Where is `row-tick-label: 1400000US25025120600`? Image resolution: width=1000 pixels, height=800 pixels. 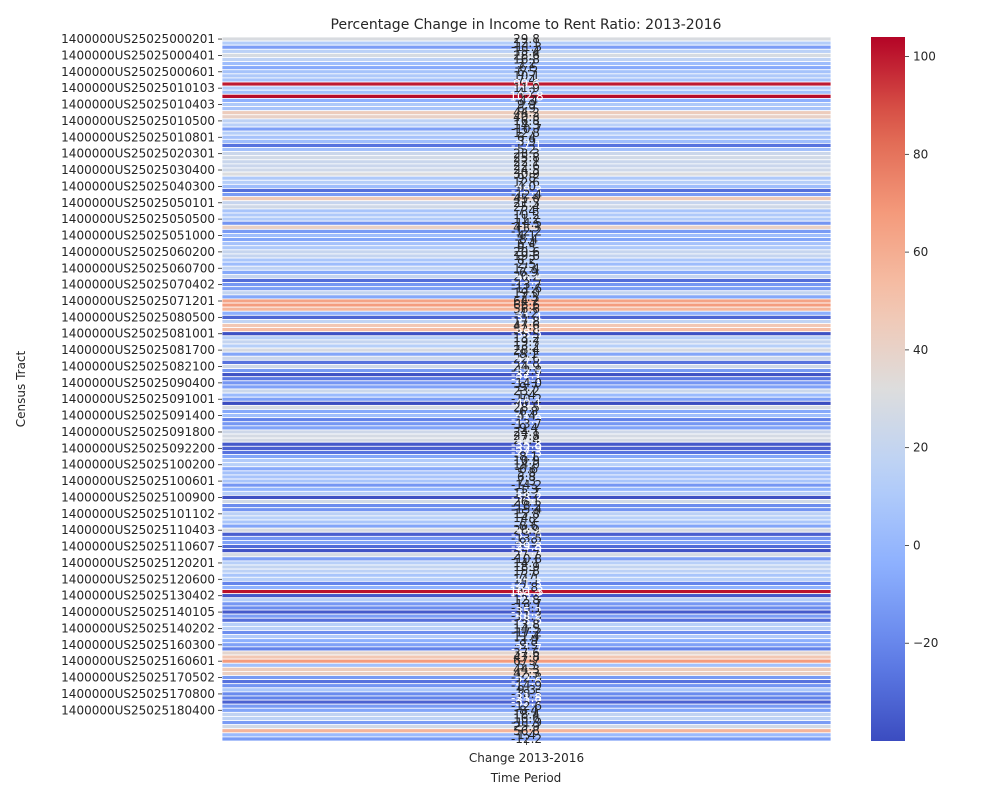 row-tick-label: 1400000US25025120600 is located at coordinates (138, 579).